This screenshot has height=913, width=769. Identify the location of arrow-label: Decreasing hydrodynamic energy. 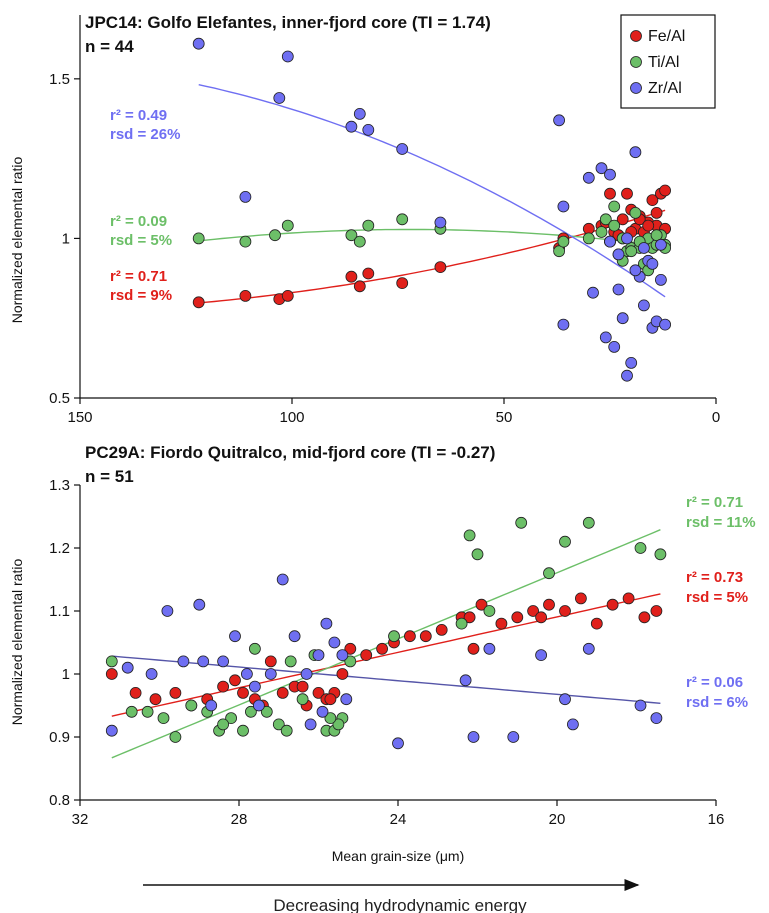
(400, 904).